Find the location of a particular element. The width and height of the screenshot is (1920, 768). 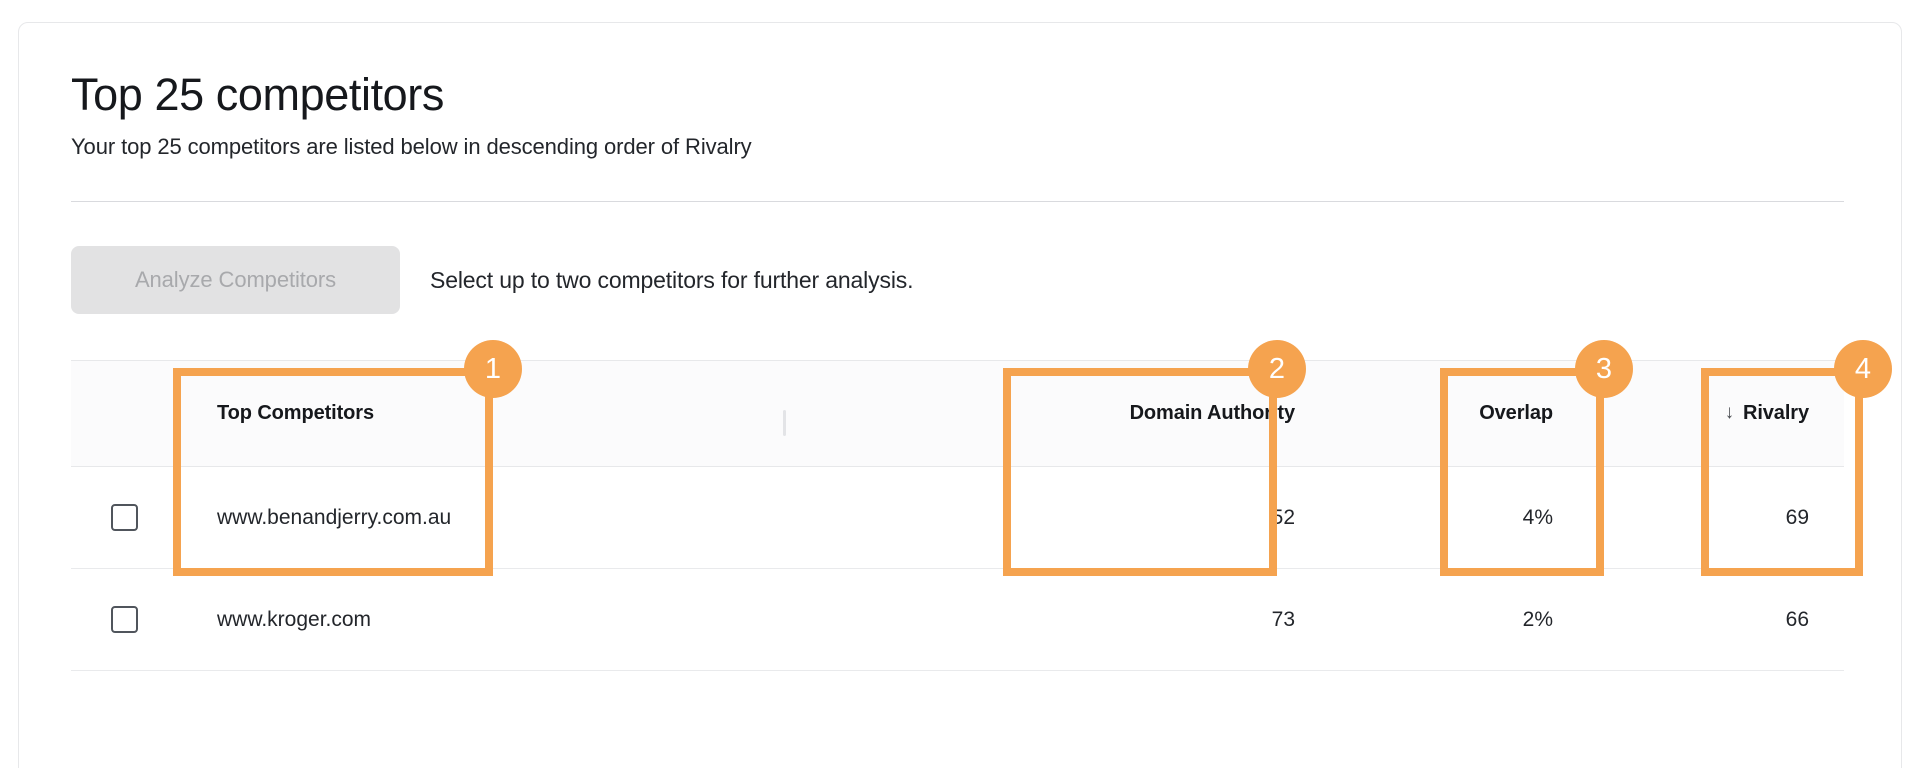

cell-overlap: 2% is located at coordinates (1459, 620).